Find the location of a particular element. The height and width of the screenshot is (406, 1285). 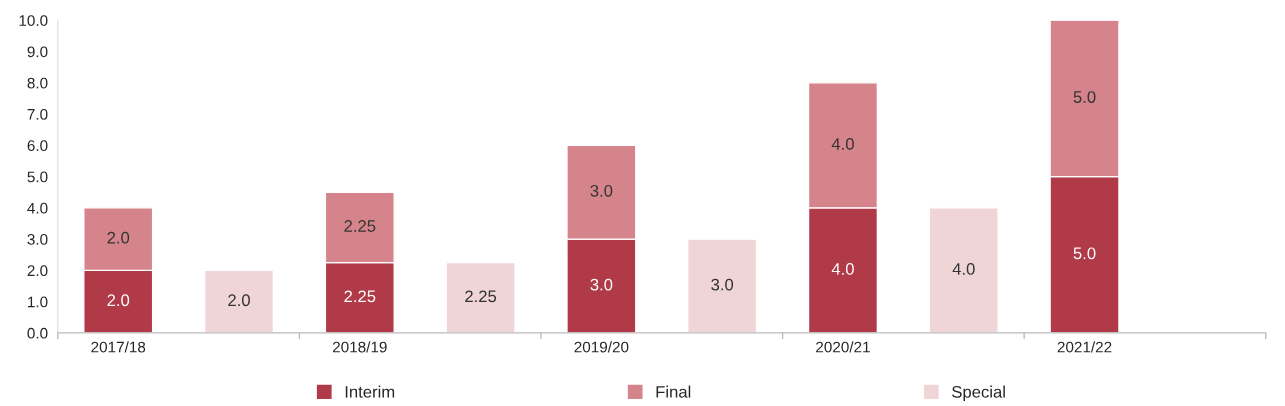

legend-label: Interim is located at coordinates (370, 391).